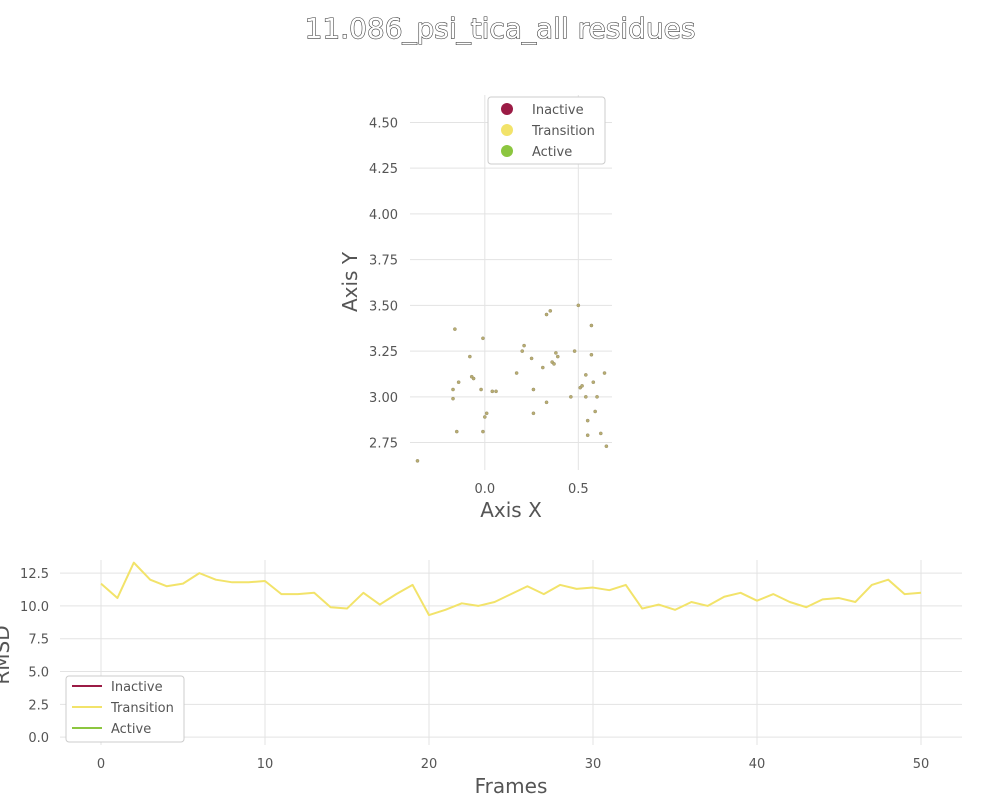  I want to click on scatter-y-tick-label: 3.00, so click(383, 398).